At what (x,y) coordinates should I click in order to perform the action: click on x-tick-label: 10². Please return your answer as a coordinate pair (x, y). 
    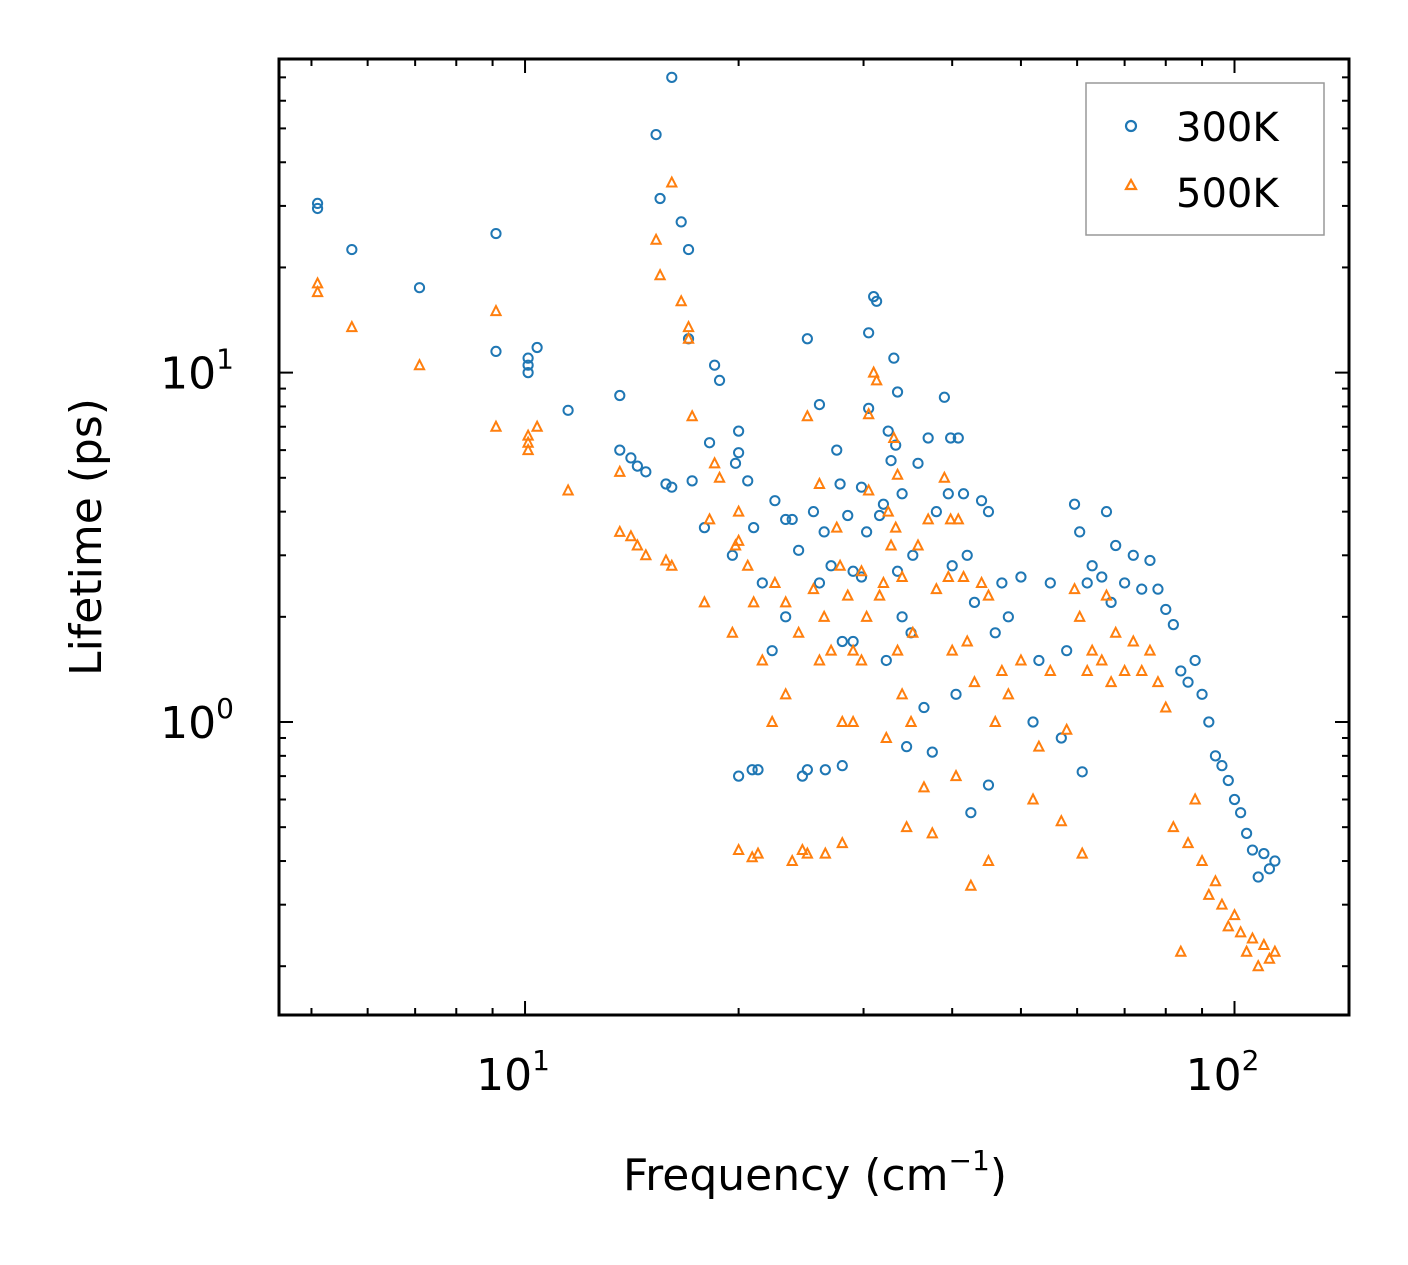
    Looking at the image, I should click on (1223, 1072).